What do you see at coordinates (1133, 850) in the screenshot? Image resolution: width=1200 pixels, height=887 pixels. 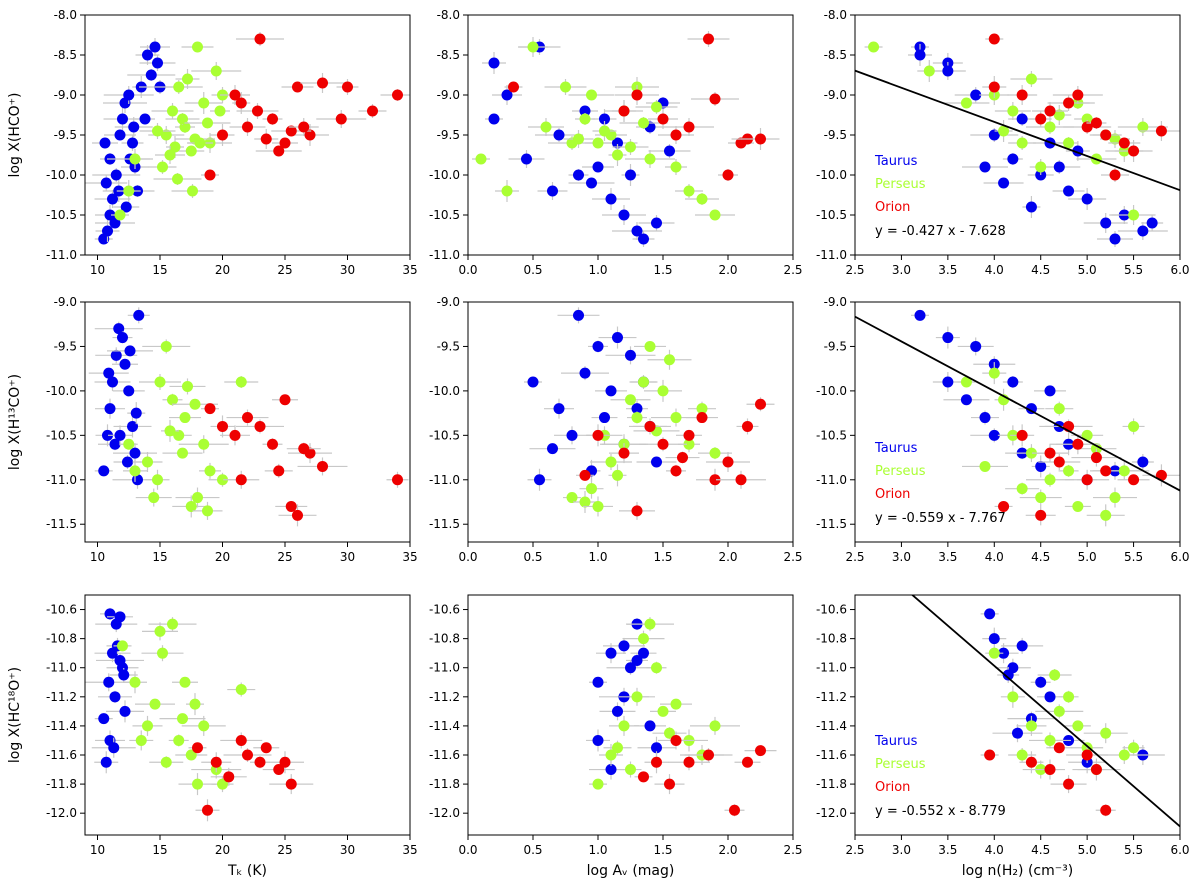 I see `x-tick-label: 5.5` at bounding box center [1133, 850].